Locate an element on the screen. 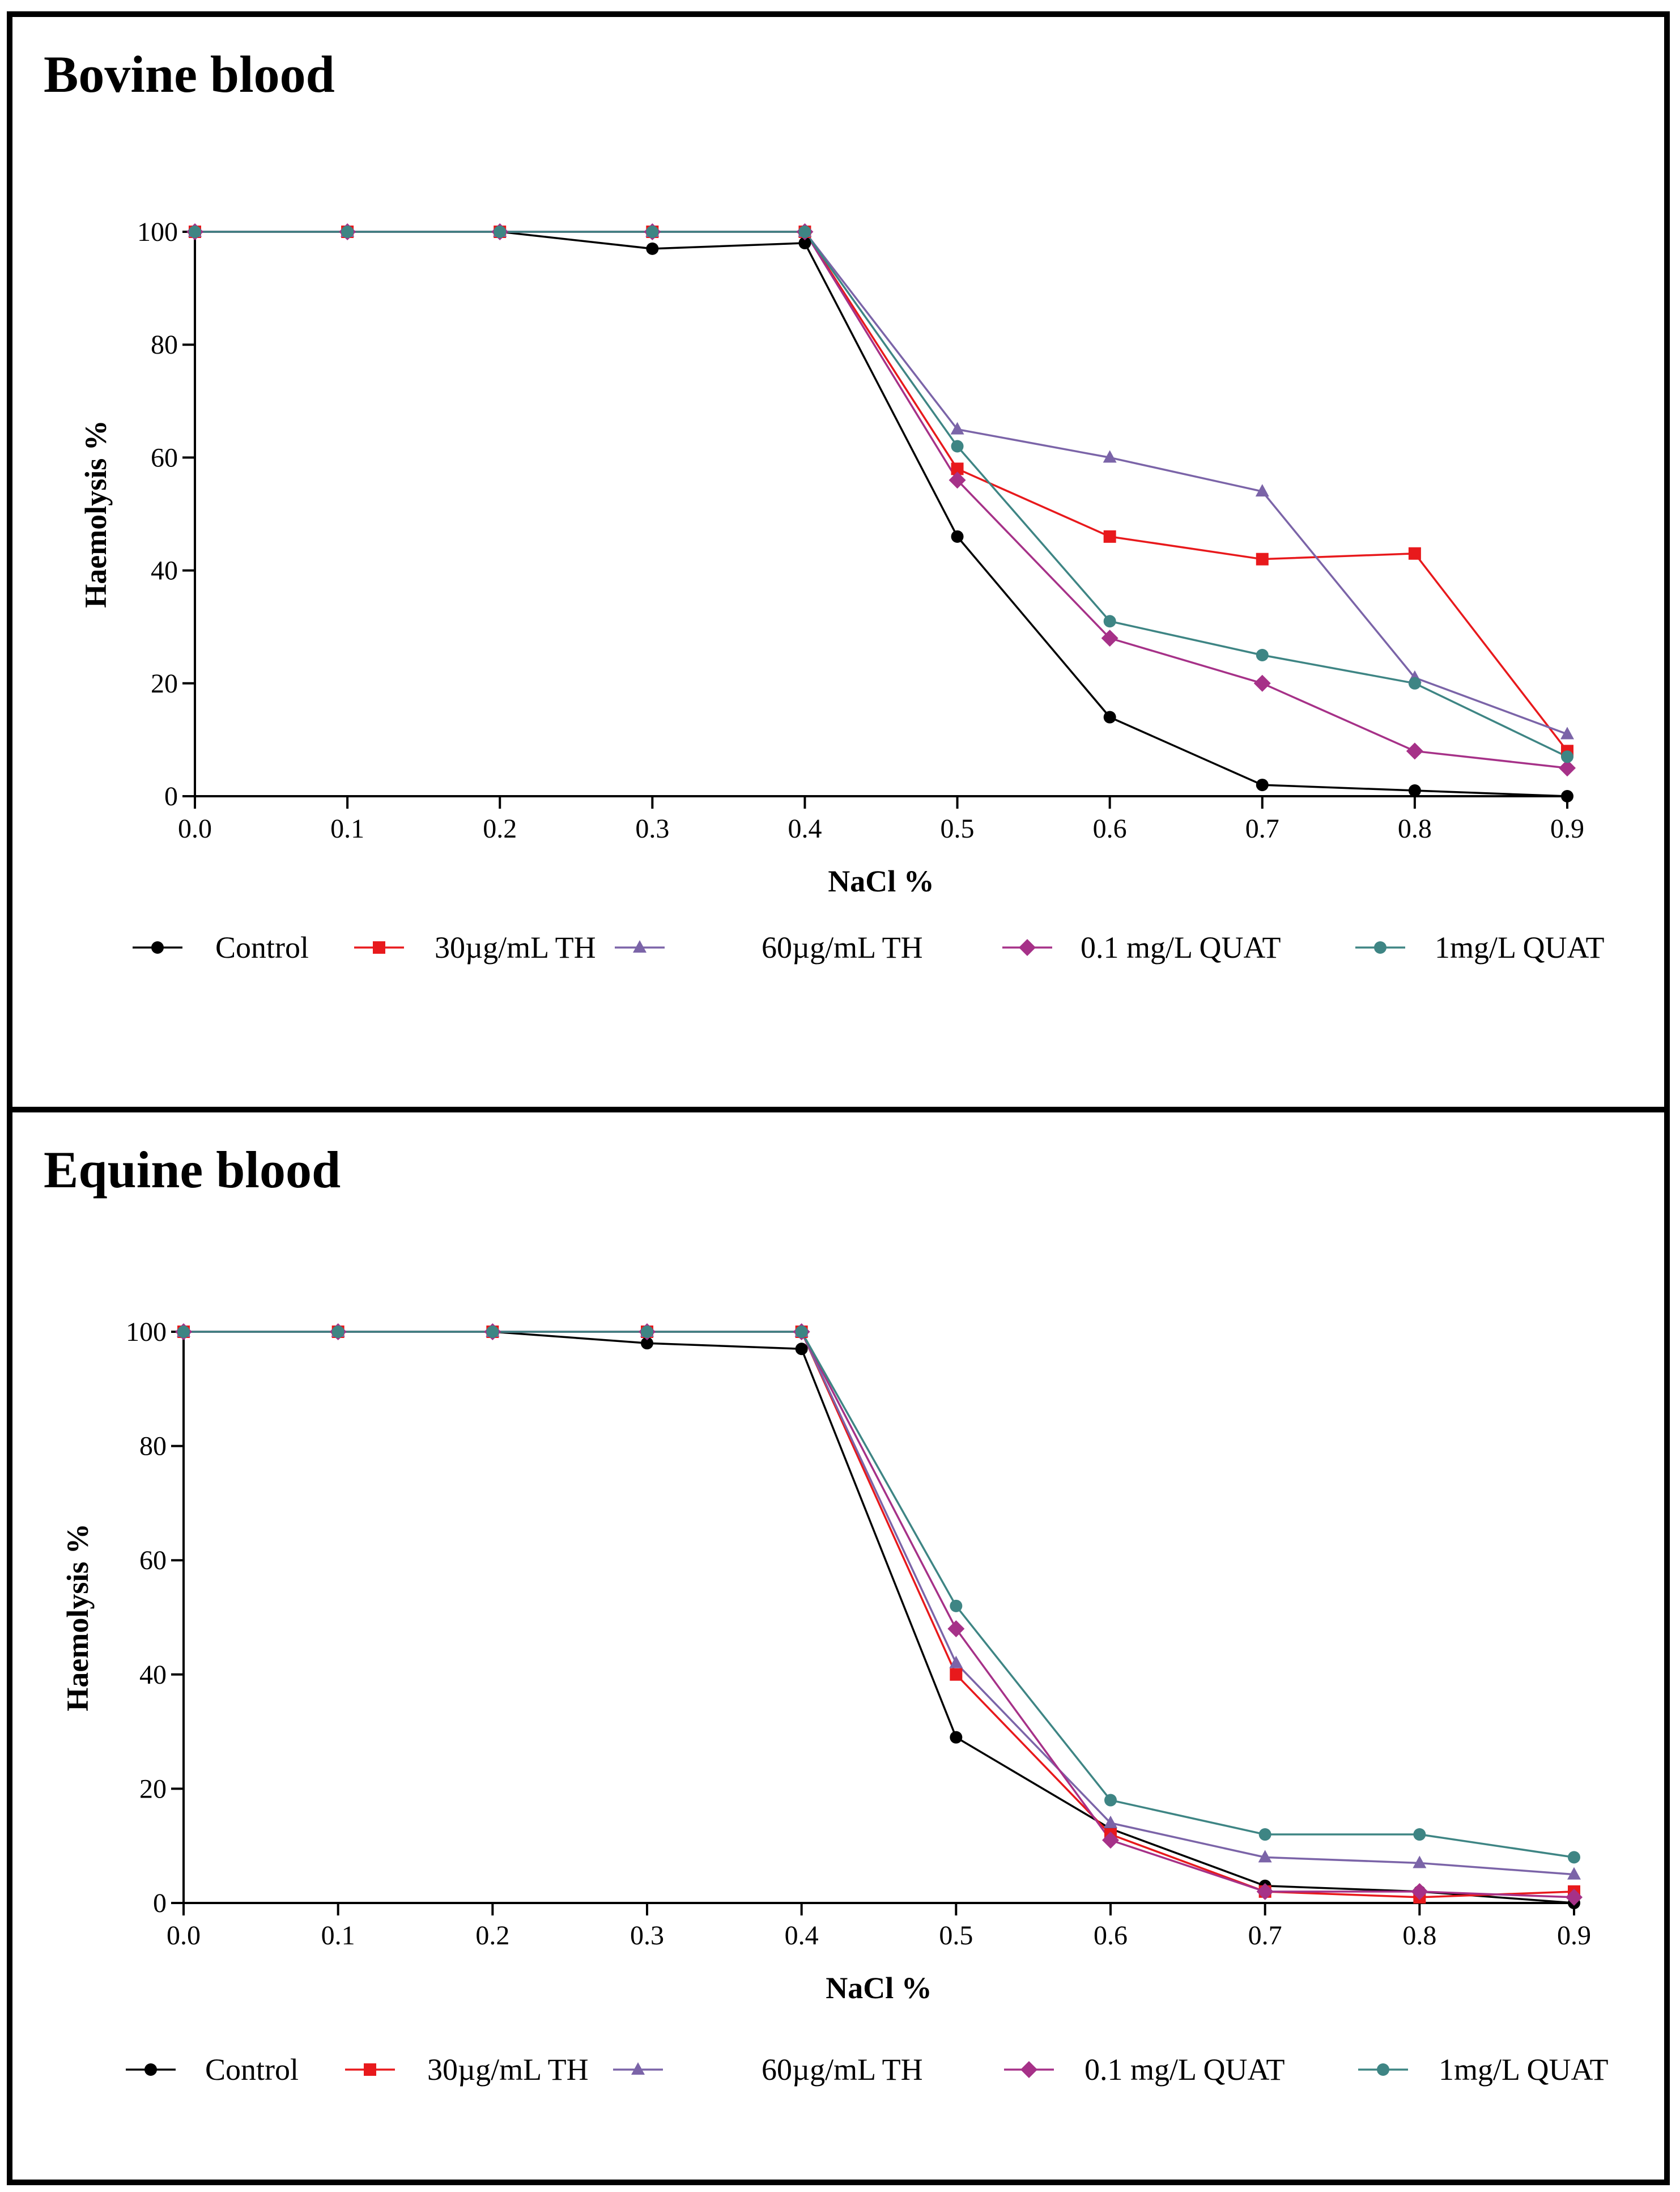 The width and height of the screenshot is (1680, 2192). y-axis-label: Haemolysis % is located at coordinates (78, 1617).